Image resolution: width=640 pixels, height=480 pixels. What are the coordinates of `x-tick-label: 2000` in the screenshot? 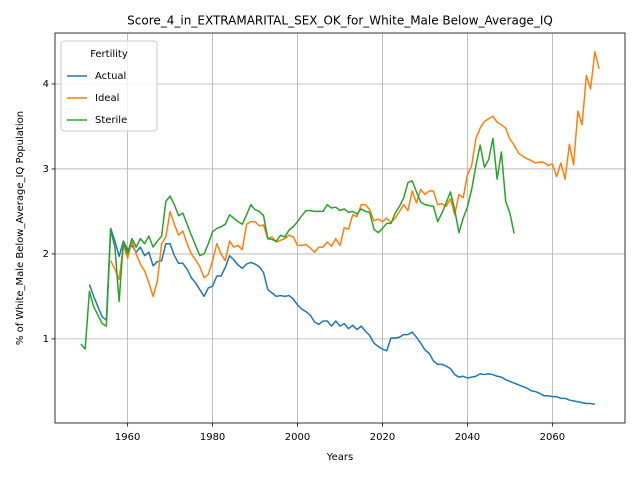 It's located at (297, 437).